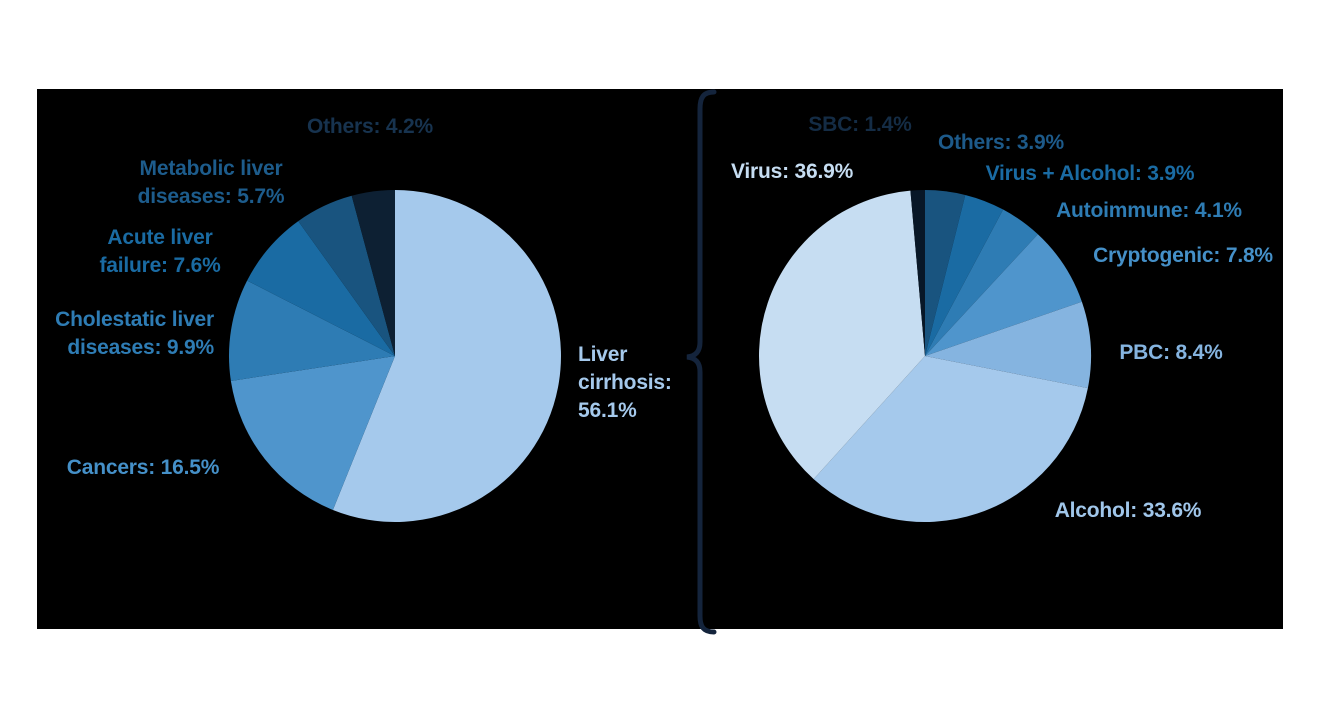  What do you see at coordinates (211, 196) in the screenshot?
I see `label-line: diseases: 5.7%` at bounding box center [211, 196].